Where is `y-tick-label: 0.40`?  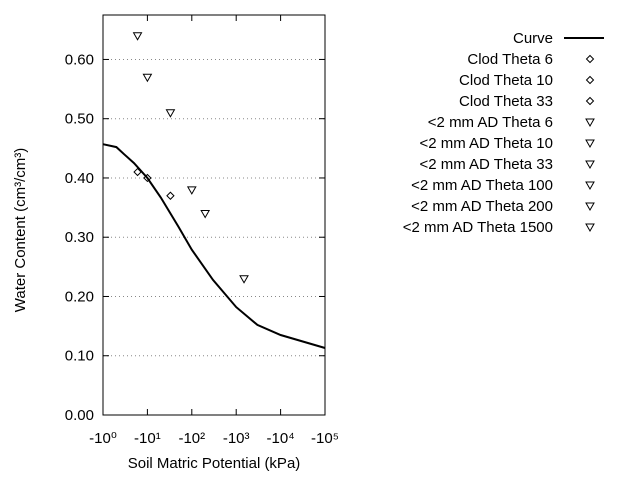 y-tick-label: 0.40 is located at coordinates (79, 178).